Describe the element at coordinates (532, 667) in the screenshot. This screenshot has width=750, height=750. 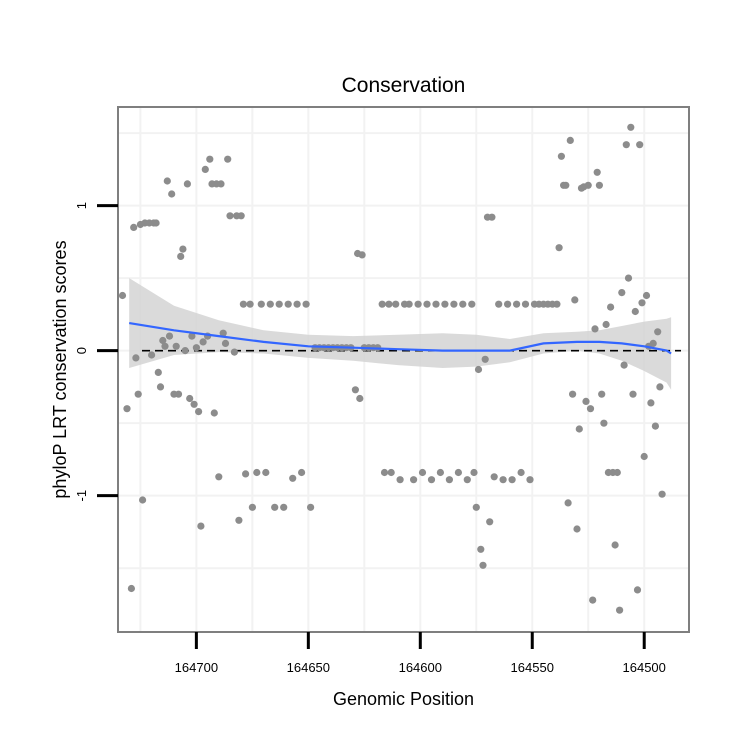
I see `x-tick-label: 164550` at that location.